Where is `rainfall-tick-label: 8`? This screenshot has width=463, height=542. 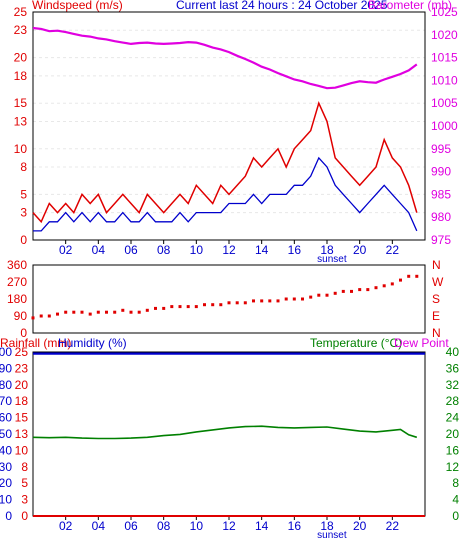
rainfall-tick-label: 8 is located at coordinates (24, 467).